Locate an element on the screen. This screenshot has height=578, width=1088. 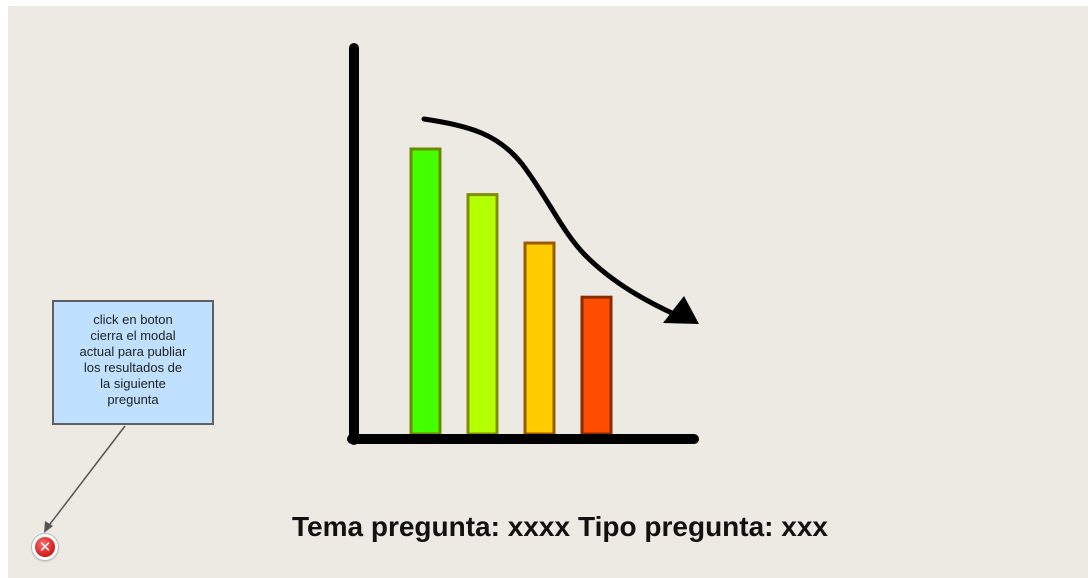
close-icon: ✕ is located at coordinates (45, 547).